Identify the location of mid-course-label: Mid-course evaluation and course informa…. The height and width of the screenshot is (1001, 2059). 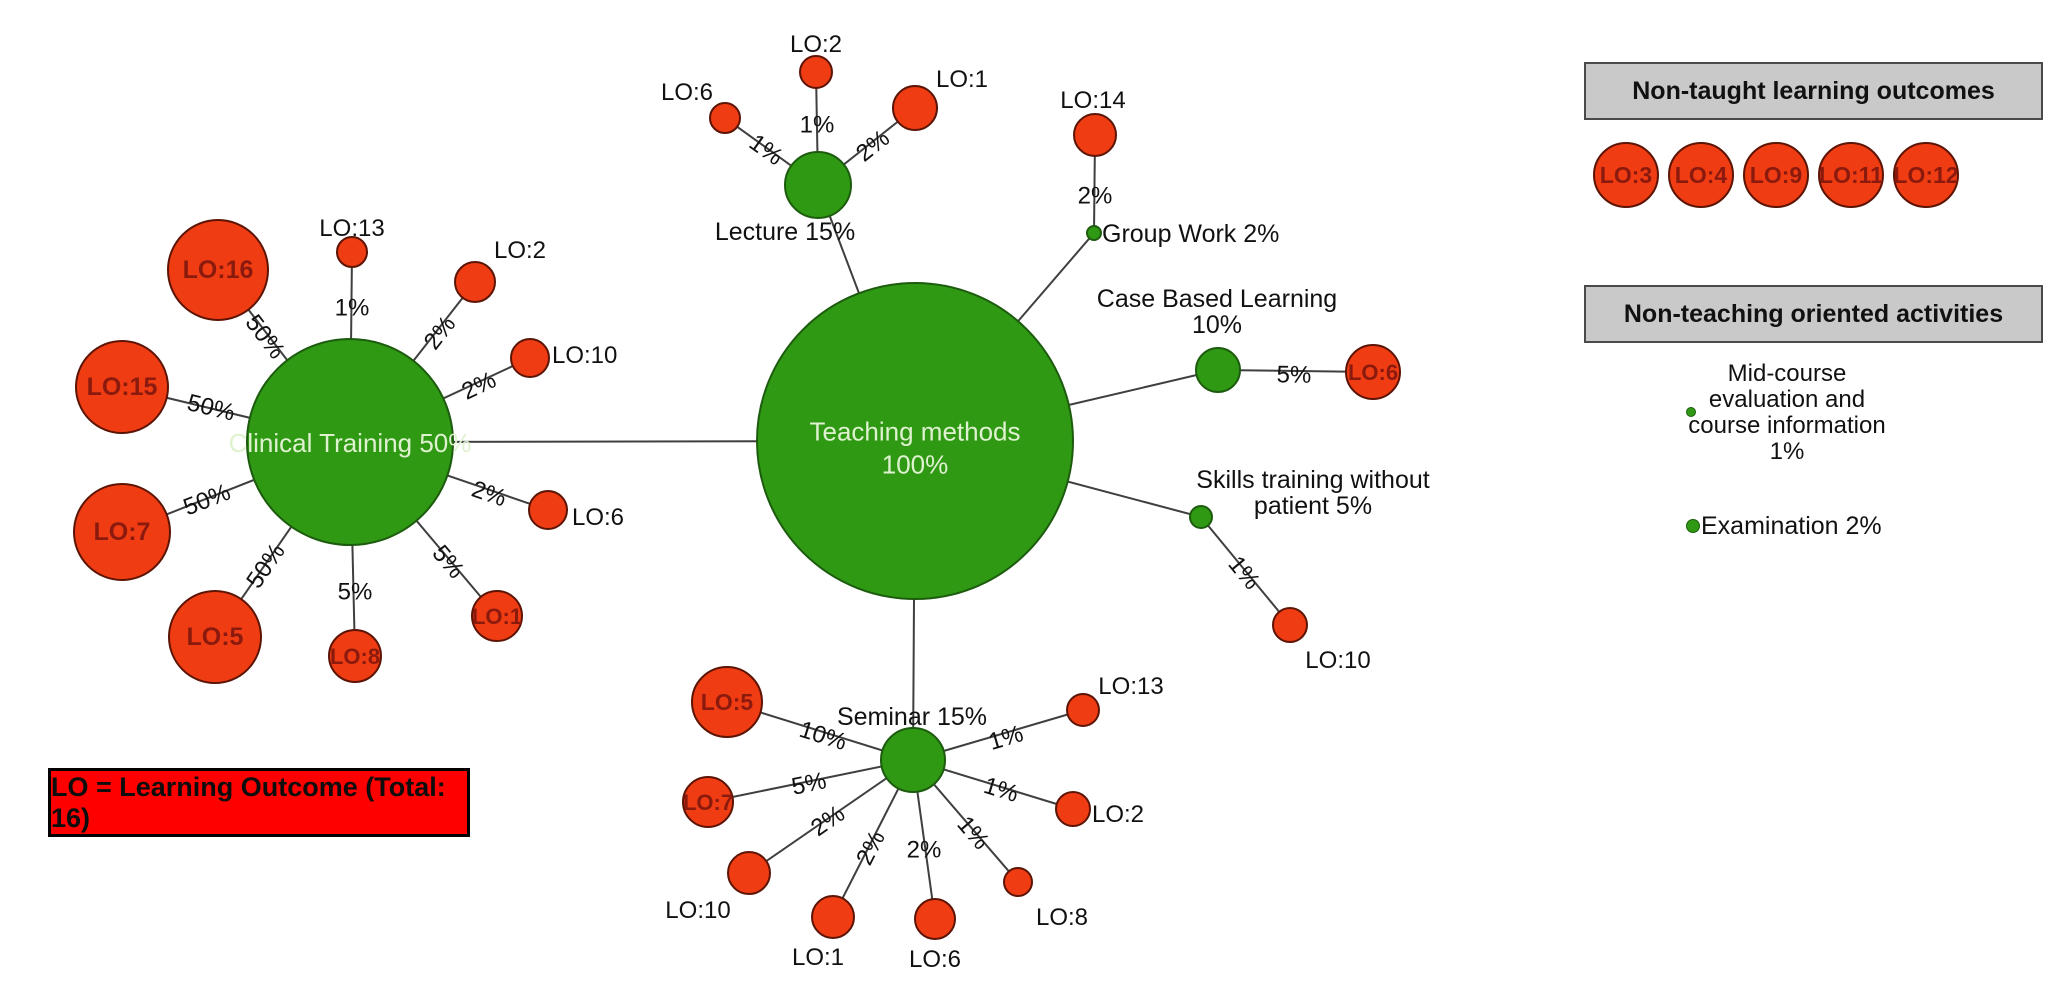
(1787, 413).